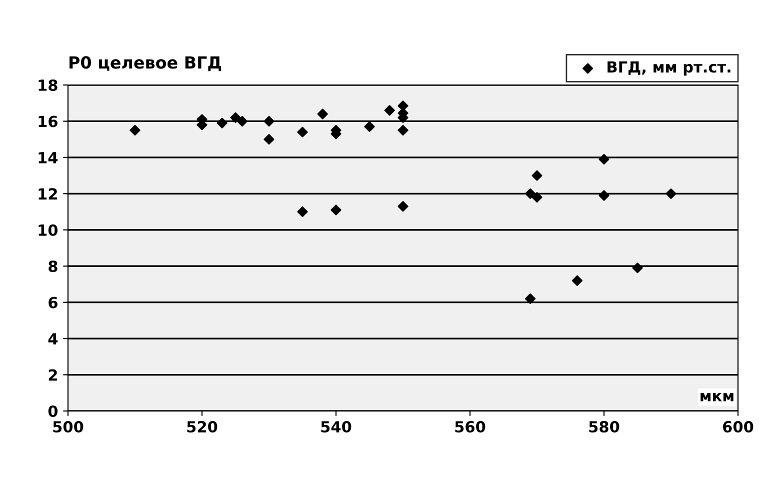 This screenshot has width=775, height=484. What do you see at coordinates (48, 158) in the screenshot?
I see `y-tick-label: 14` at bounding box center [48, 158].